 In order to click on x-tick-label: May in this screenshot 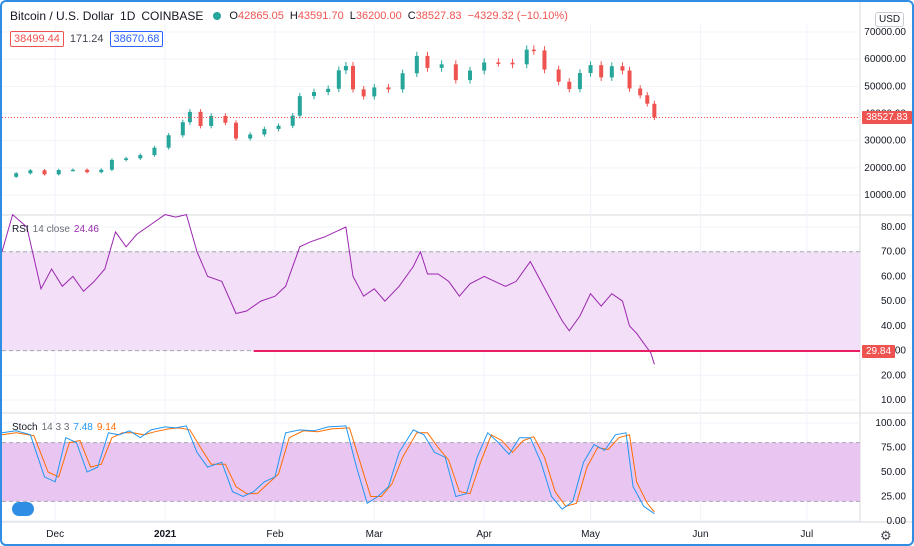, I will do `click(590, 534)`.